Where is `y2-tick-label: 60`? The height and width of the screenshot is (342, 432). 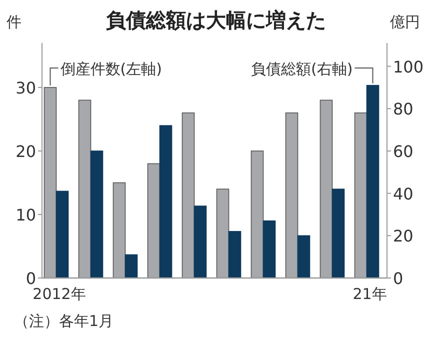
y2-tick-label: 60 is located at coordinates (403, 151).